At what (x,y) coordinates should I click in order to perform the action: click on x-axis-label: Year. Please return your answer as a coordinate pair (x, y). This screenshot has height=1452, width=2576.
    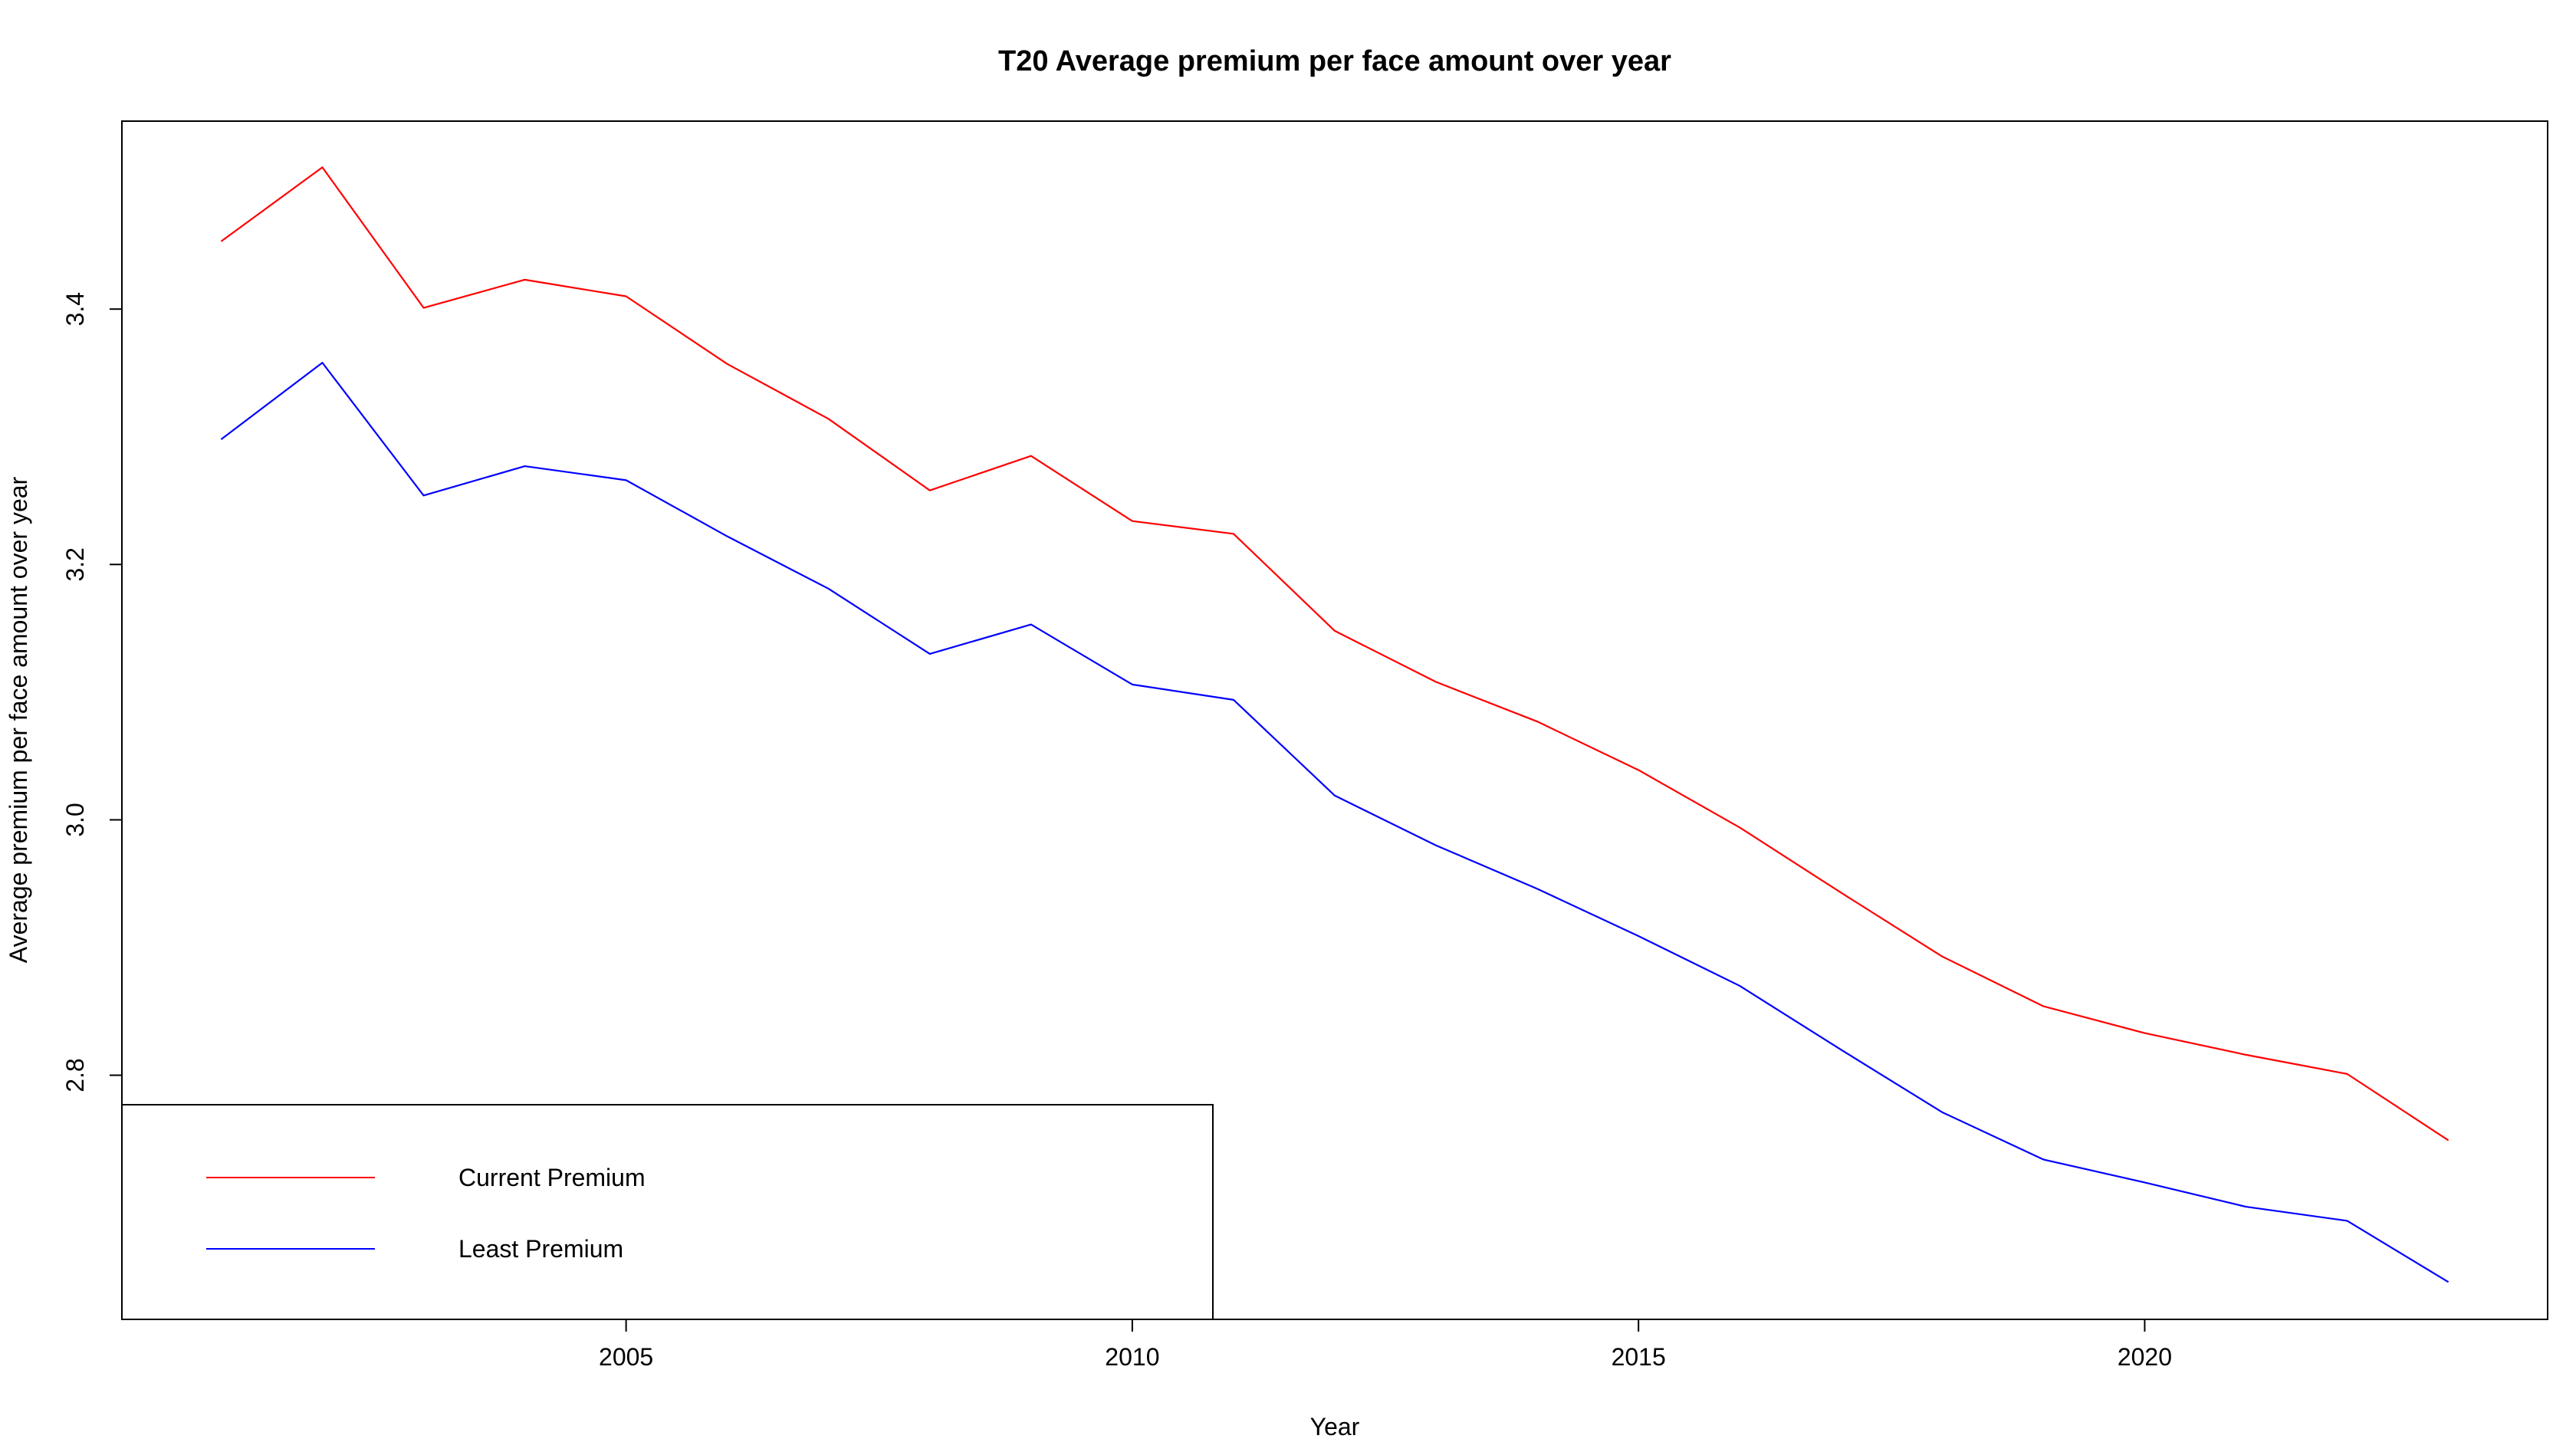
    Looking at the image, I should click on (1335, 1427).